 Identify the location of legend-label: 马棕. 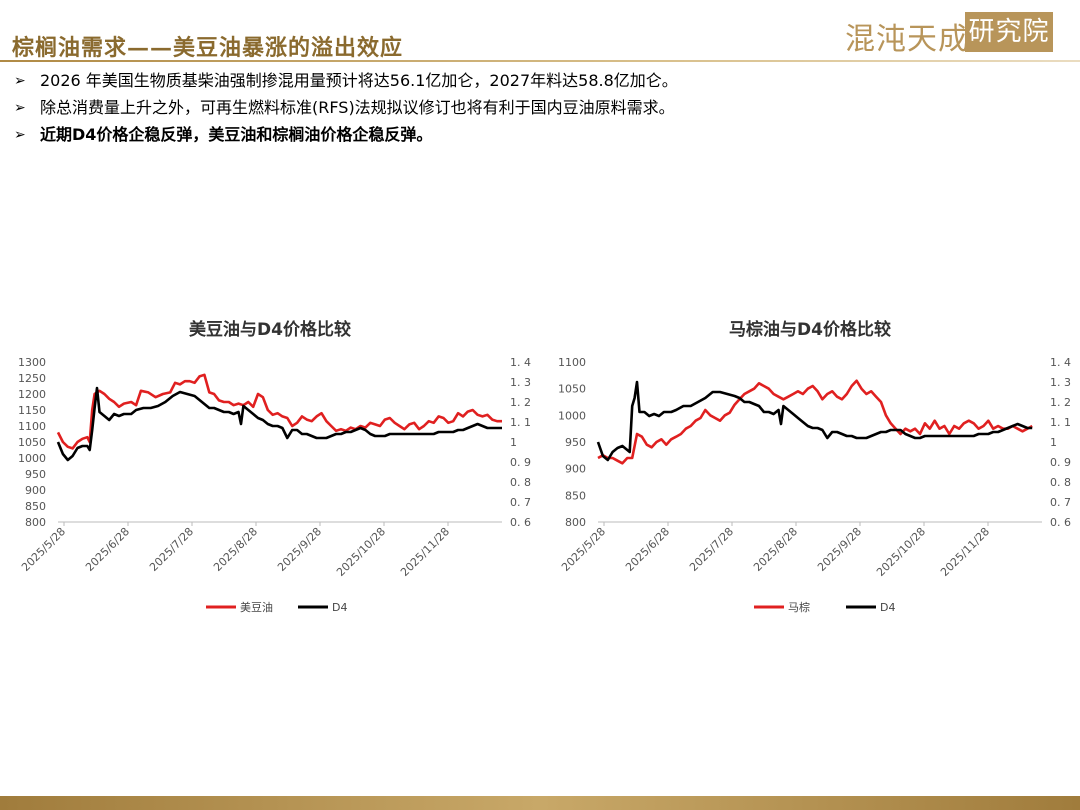
(799, 607).